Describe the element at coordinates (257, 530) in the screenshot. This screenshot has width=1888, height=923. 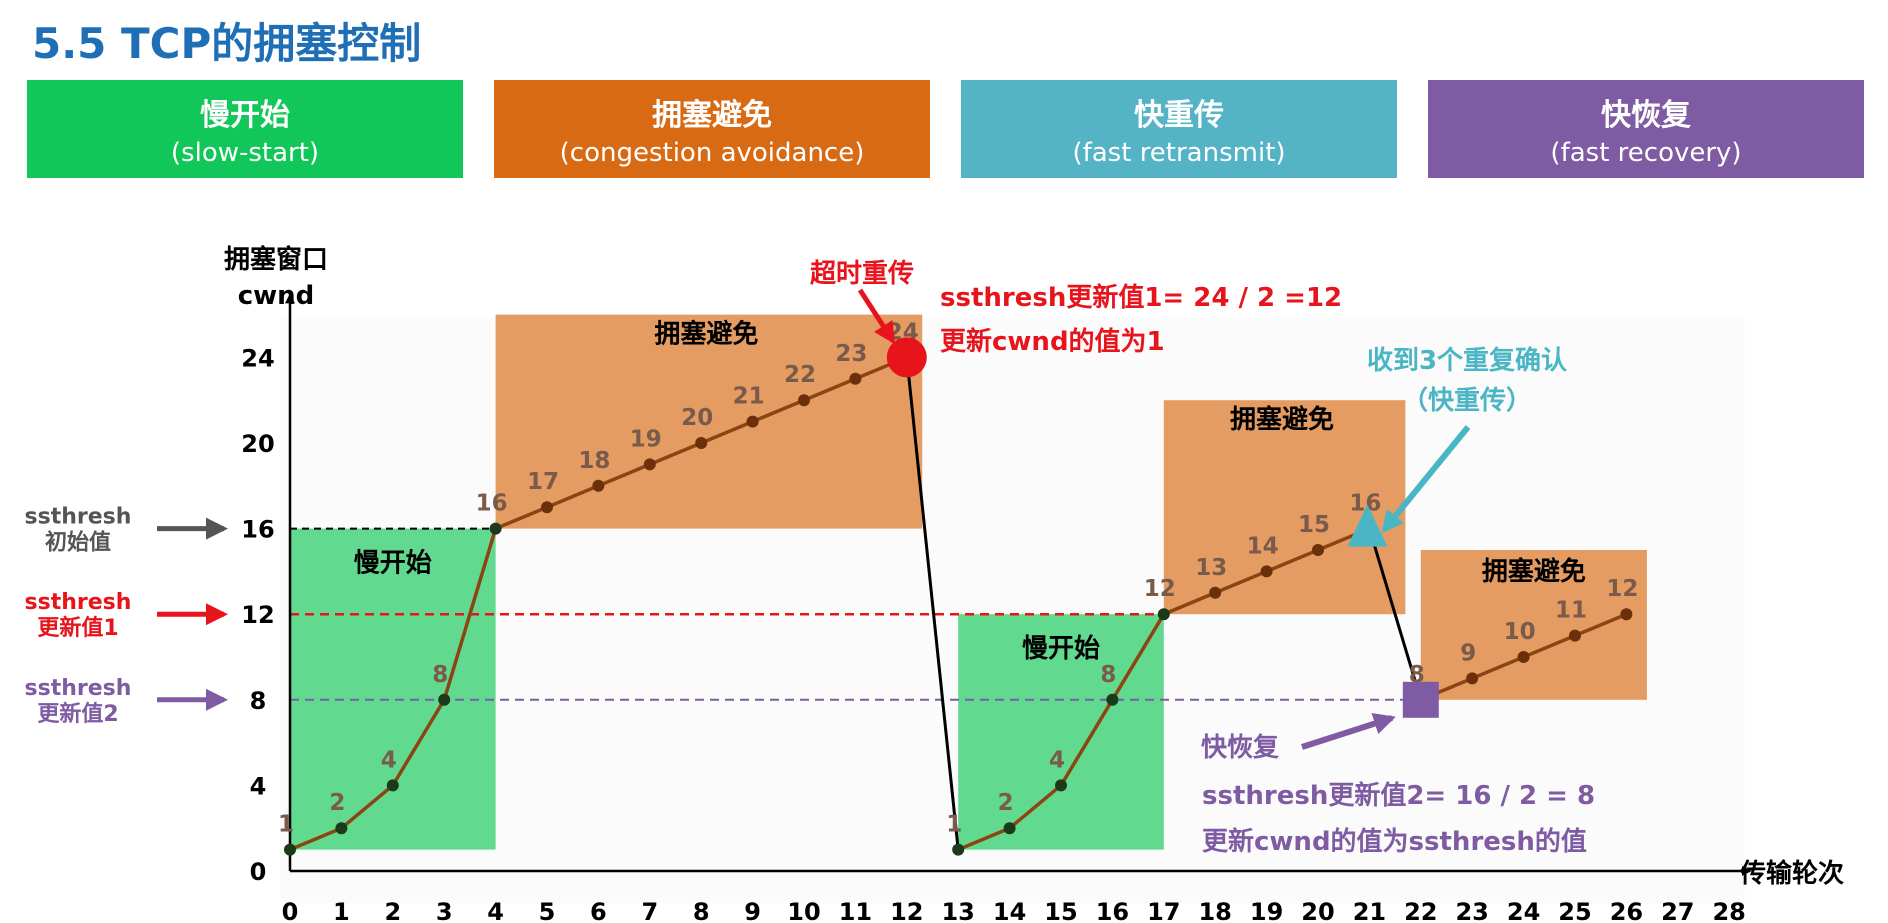
I see `y-tick-label: 16` at that location.